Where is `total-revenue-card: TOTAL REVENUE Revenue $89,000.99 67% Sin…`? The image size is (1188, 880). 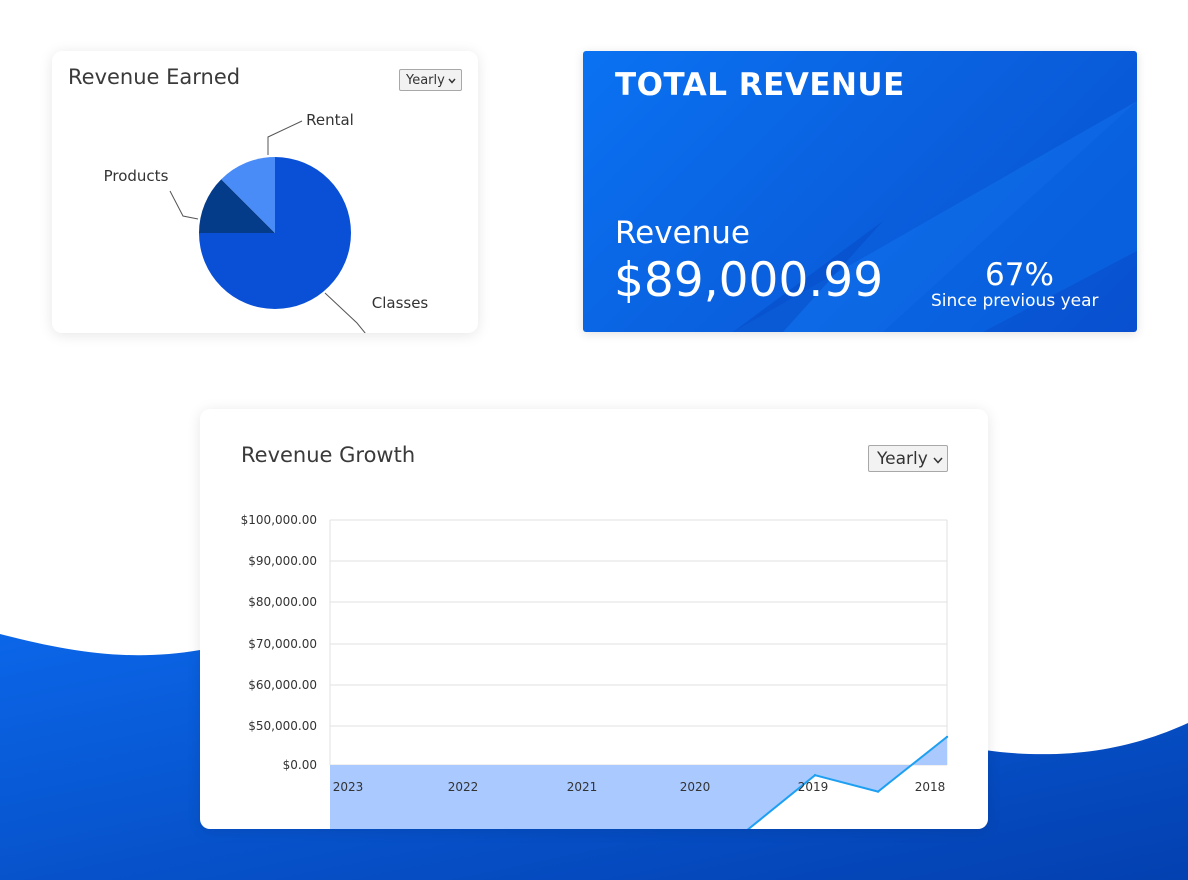 total-revenue-card: TOTAL REVENUE Revenue $89,000.99 67% Sin… is located at coordinates (860, 191).